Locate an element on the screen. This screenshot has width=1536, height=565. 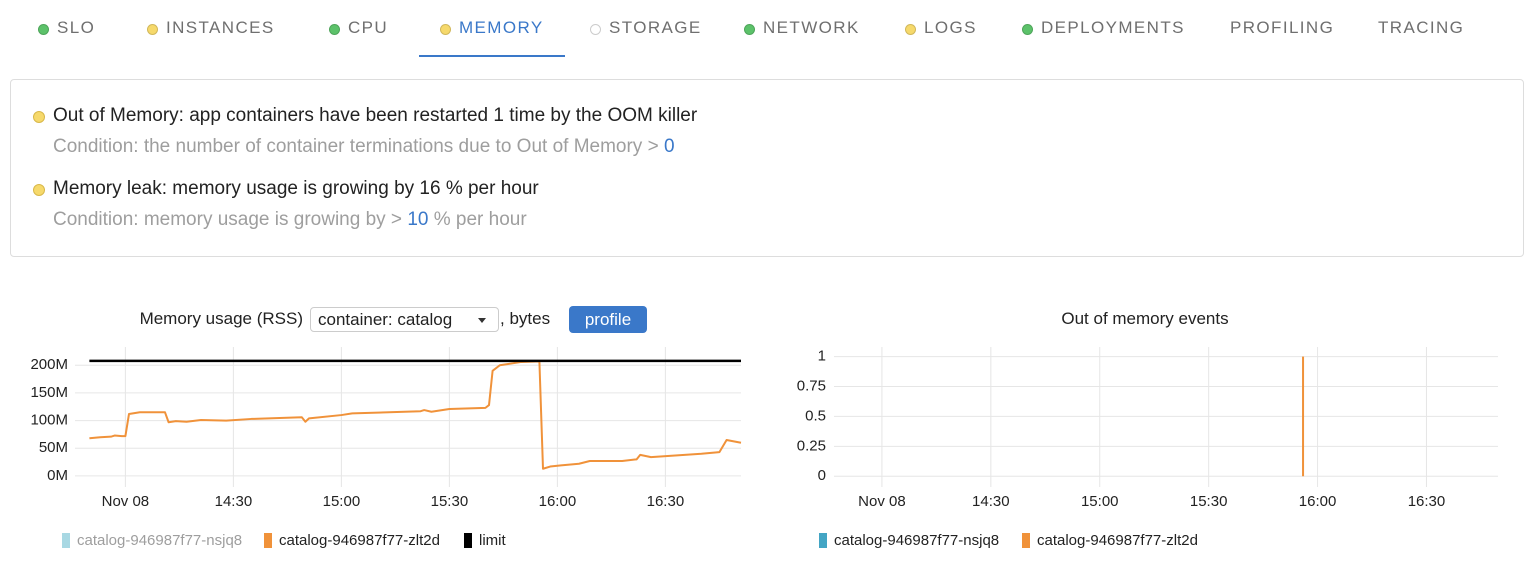
tab-label: LOGS is located at coordinates (950, 27).